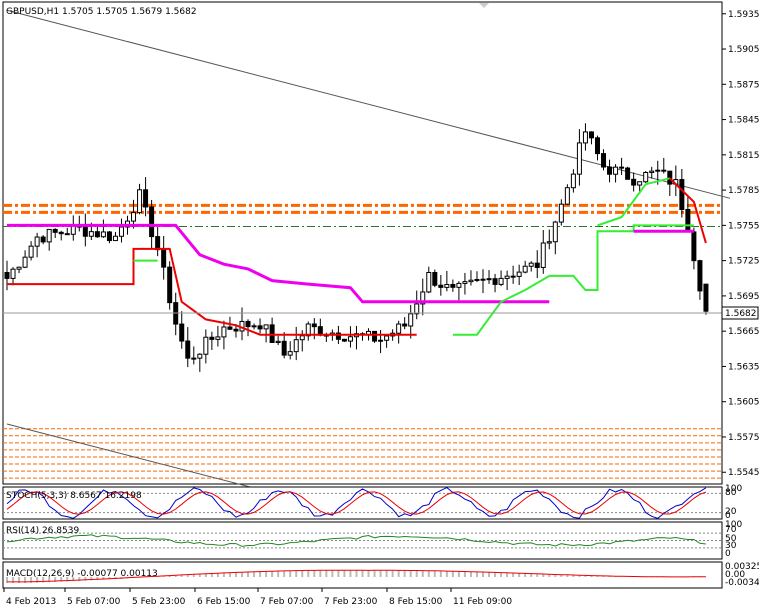 The height and width of the screenshot is (608, 759). What do you see at coordinates (728, 516) in the screenshot?
I see `stoch-scale-label: 0` at bounding box center [728, 516].